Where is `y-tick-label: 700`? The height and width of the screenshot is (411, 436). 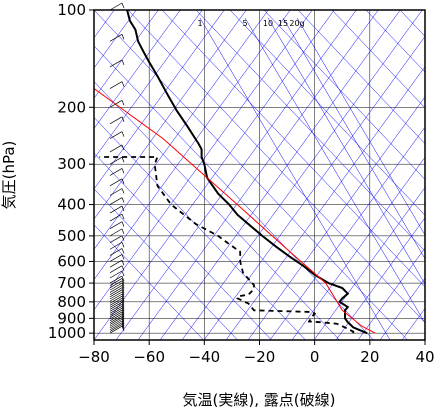 y-tick-label: 700 is located at coordinates (71, 283).